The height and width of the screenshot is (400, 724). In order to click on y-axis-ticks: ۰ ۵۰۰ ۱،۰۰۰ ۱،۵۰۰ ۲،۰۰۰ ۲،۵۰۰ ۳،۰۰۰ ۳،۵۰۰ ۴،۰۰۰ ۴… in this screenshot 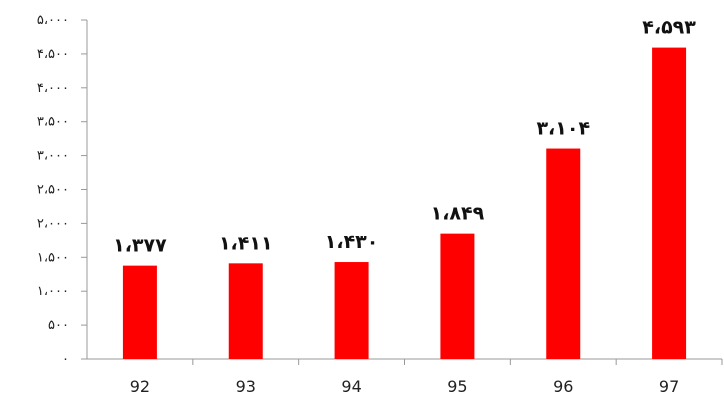, I will do `click(62, 190)`.